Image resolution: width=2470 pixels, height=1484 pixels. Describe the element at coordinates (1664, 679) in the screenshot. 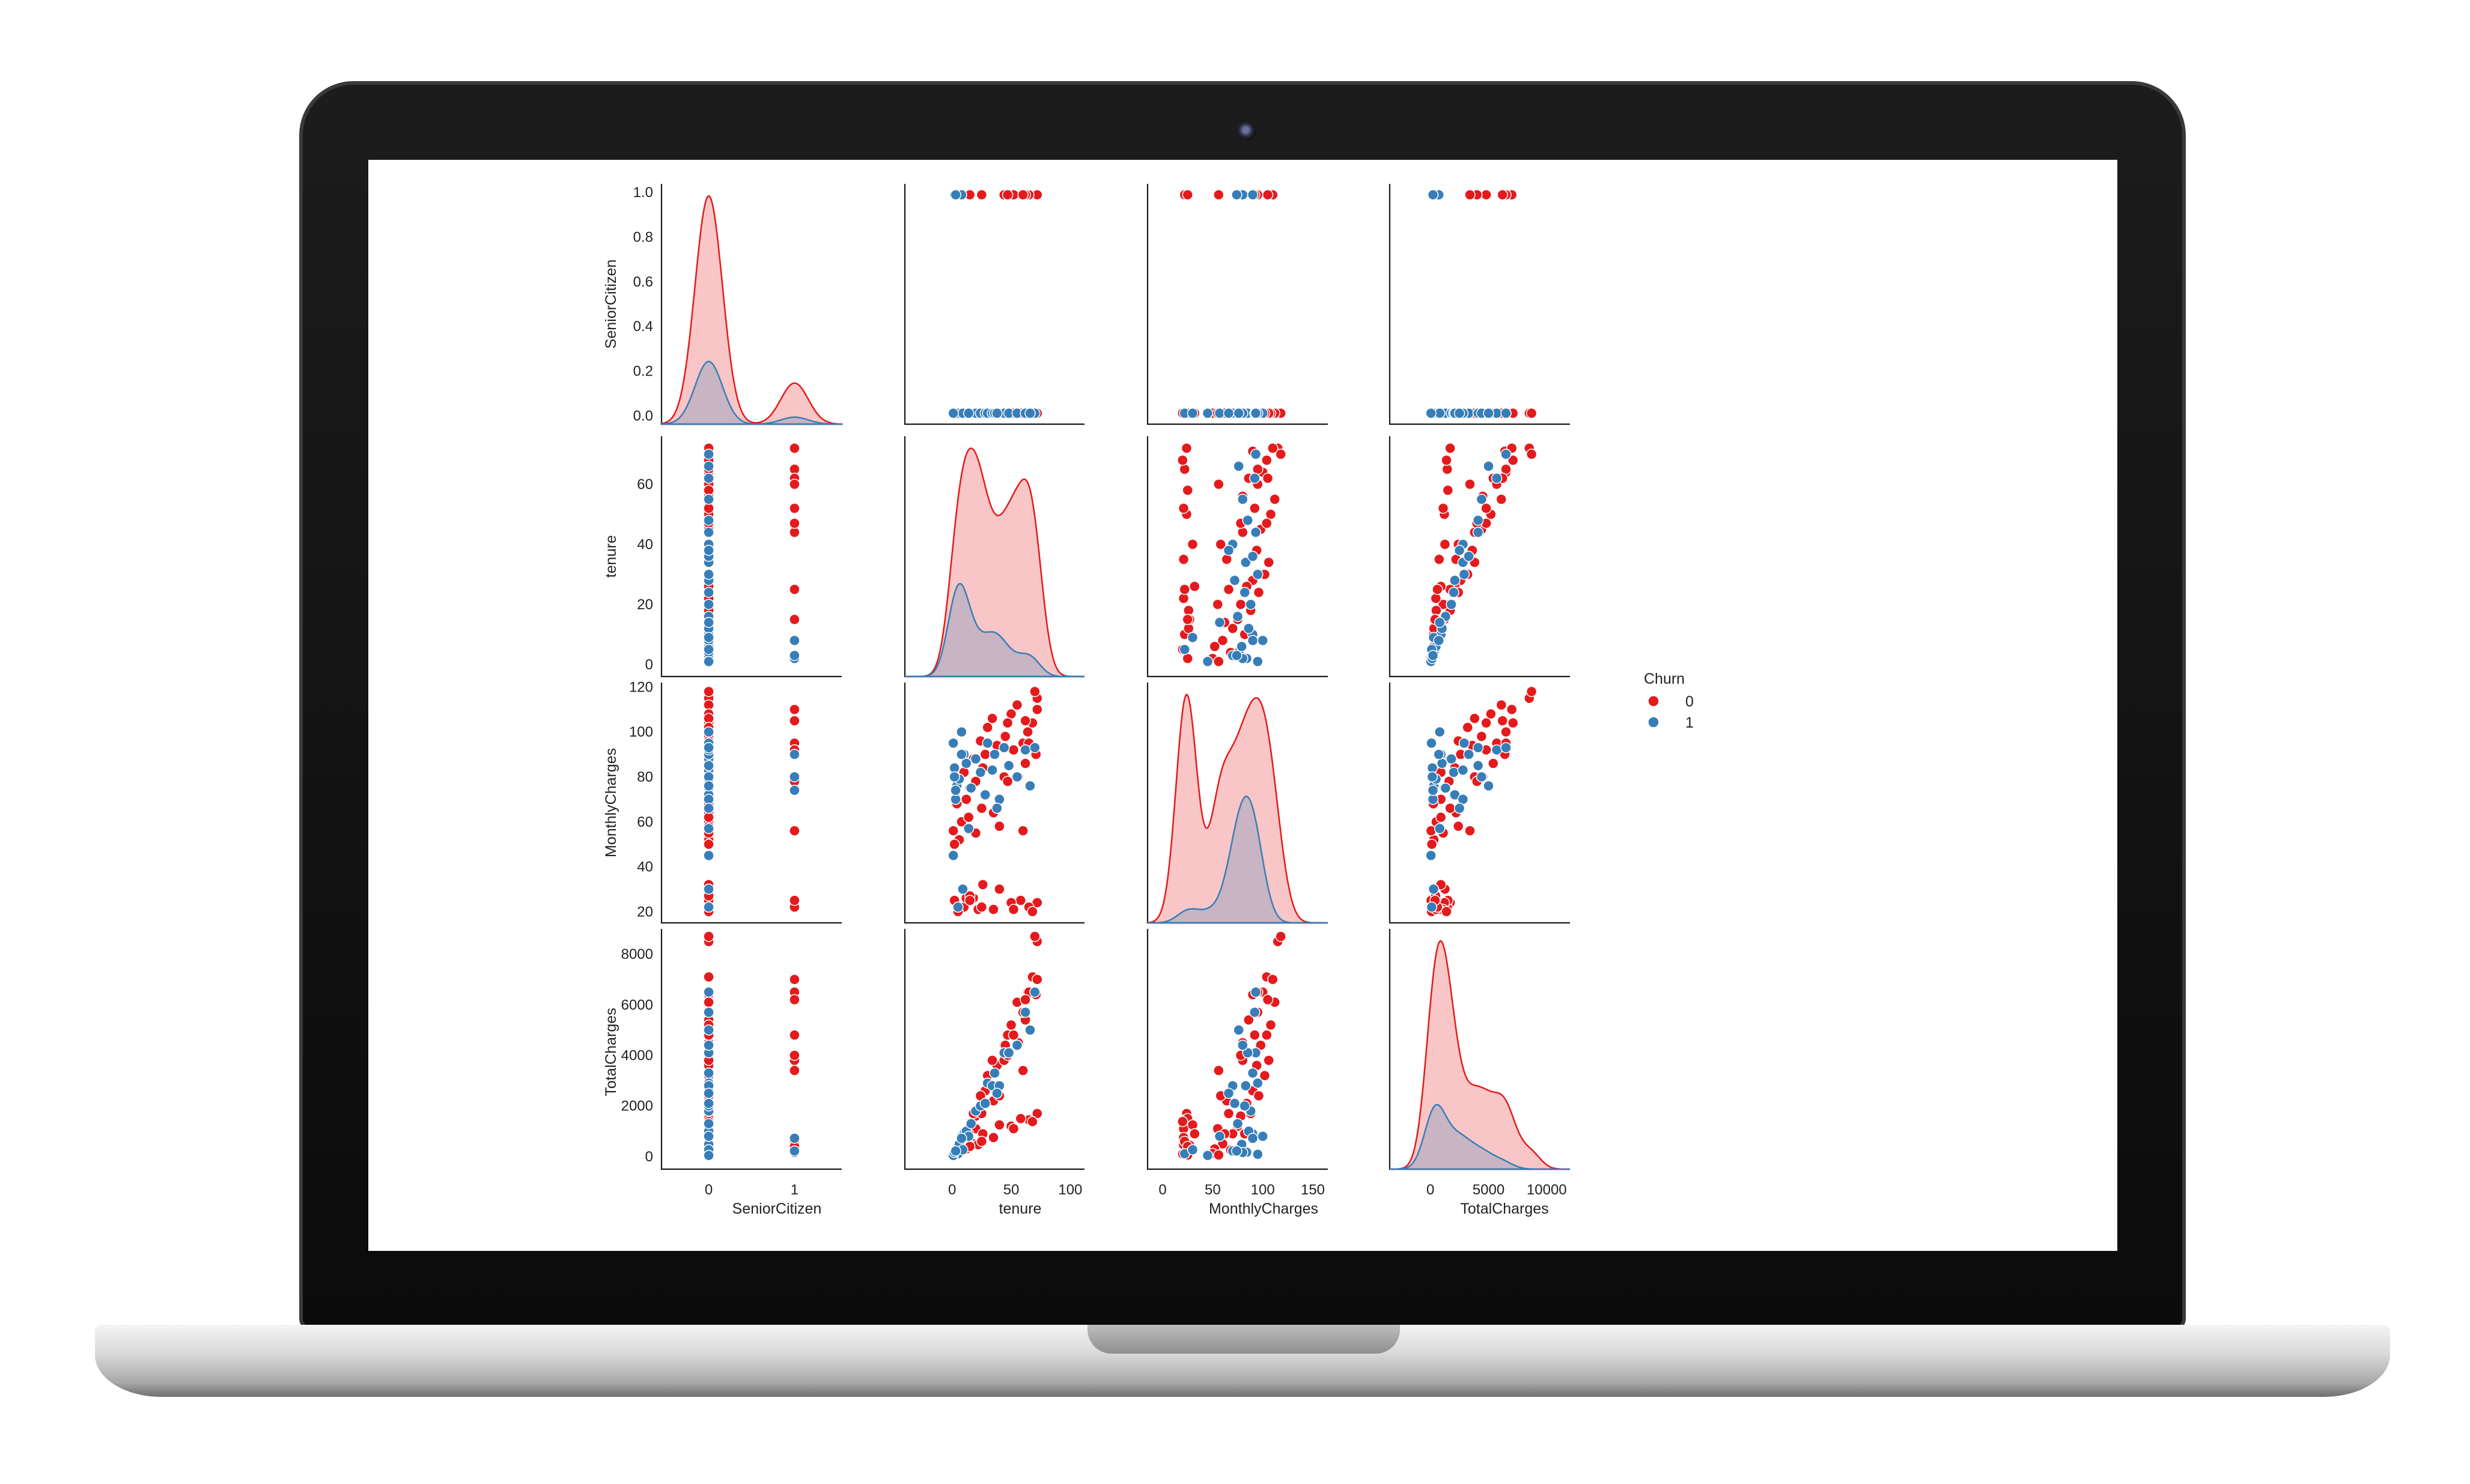

I see `legend-title: Churn` at that location.